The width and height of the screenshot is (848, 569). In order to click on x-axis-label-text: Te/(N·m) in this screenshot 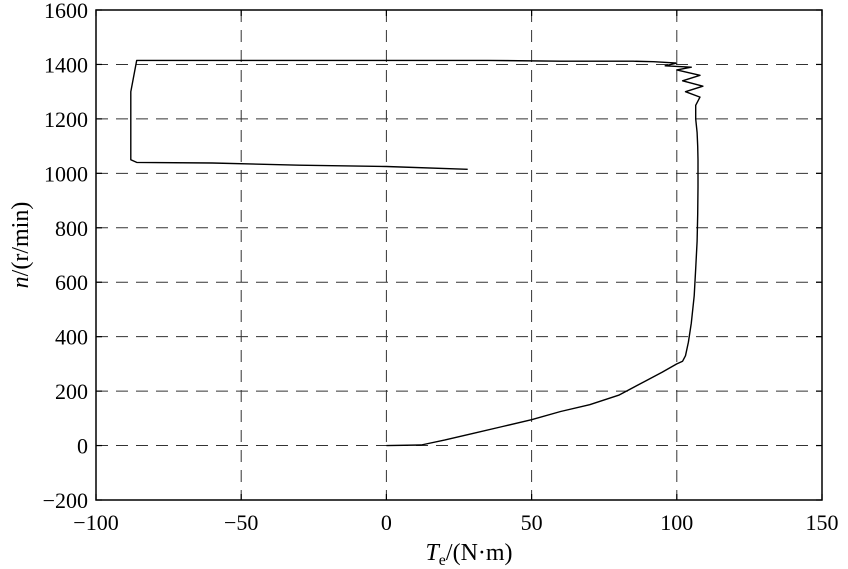, I will do `click(468, 554)`.